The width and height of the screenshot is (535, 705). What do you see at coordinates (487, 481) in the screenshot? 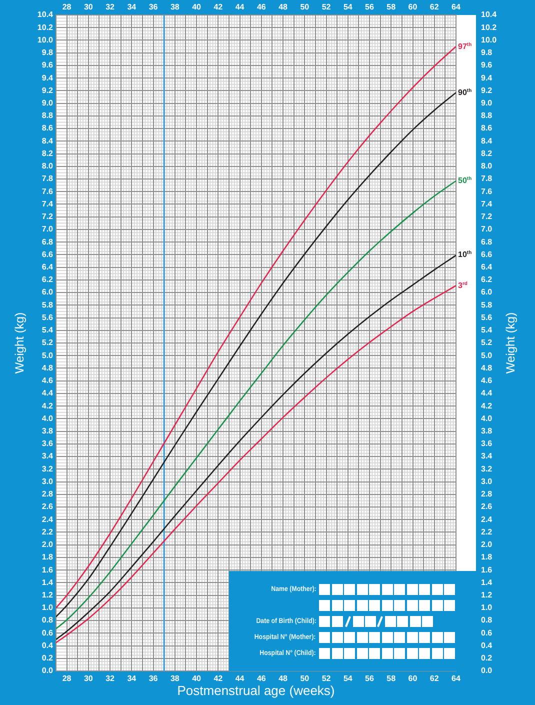
I see `y2-tick-label: 3.0` at bounding box center [487, 481].